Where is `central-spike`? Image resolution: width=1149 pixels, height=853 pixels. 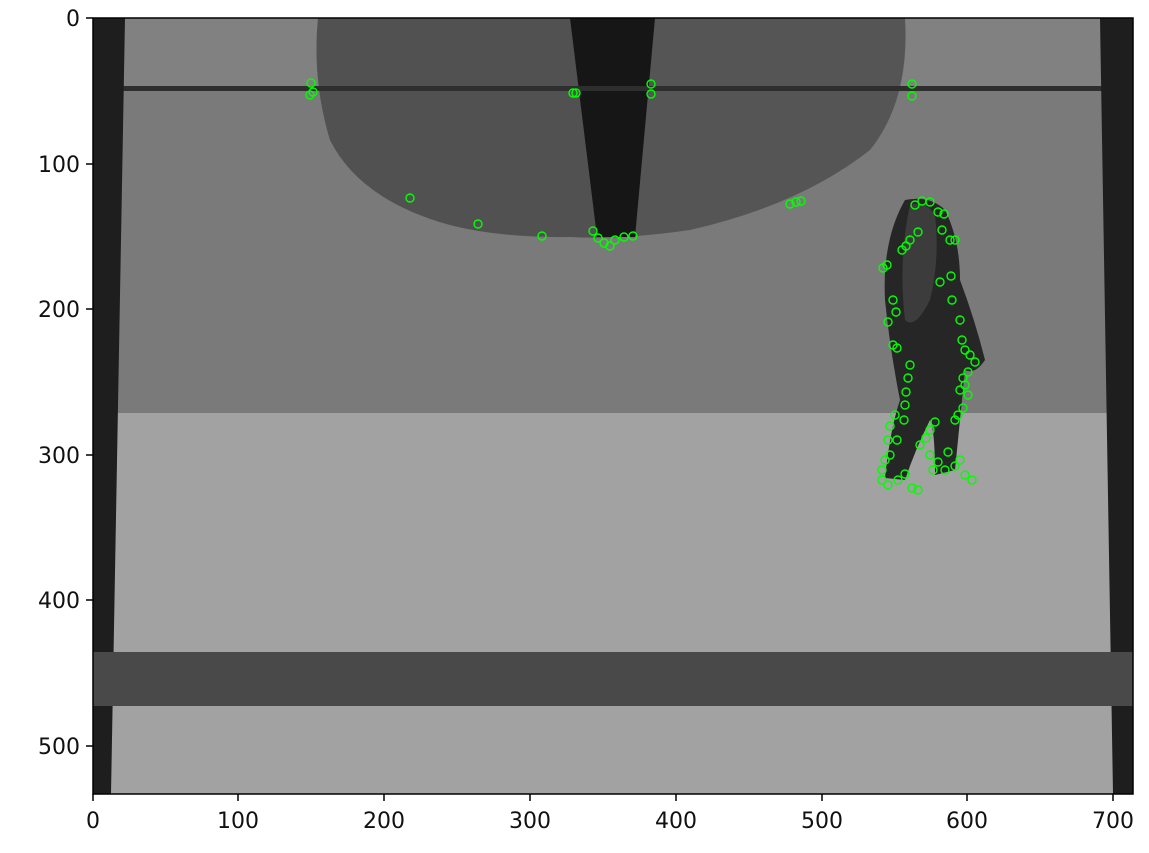
central-spike is located at coordinates (612, 127).